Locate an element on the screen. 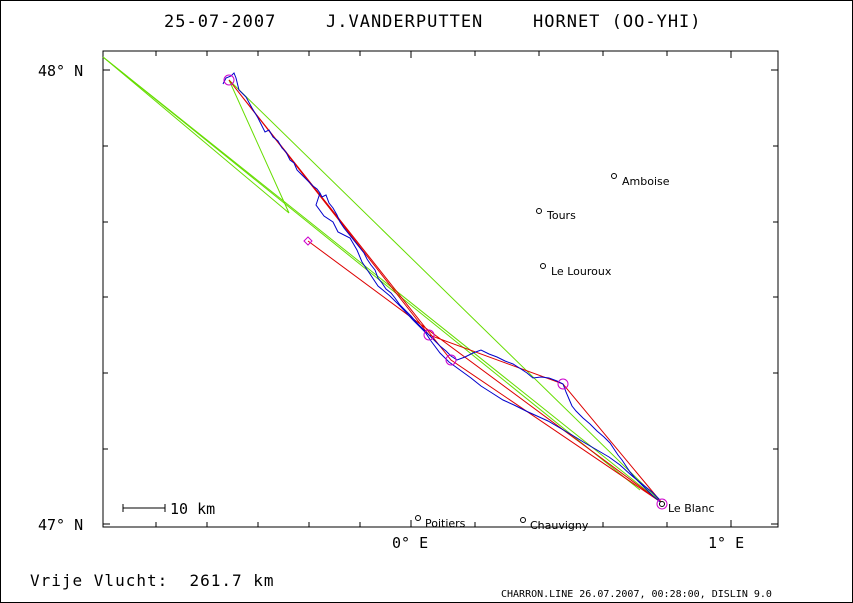 This screenshot has width=853, height=603. free-flight-distance: Vrije Vlucht: 261.7 km is located at coordinates (152, 580).